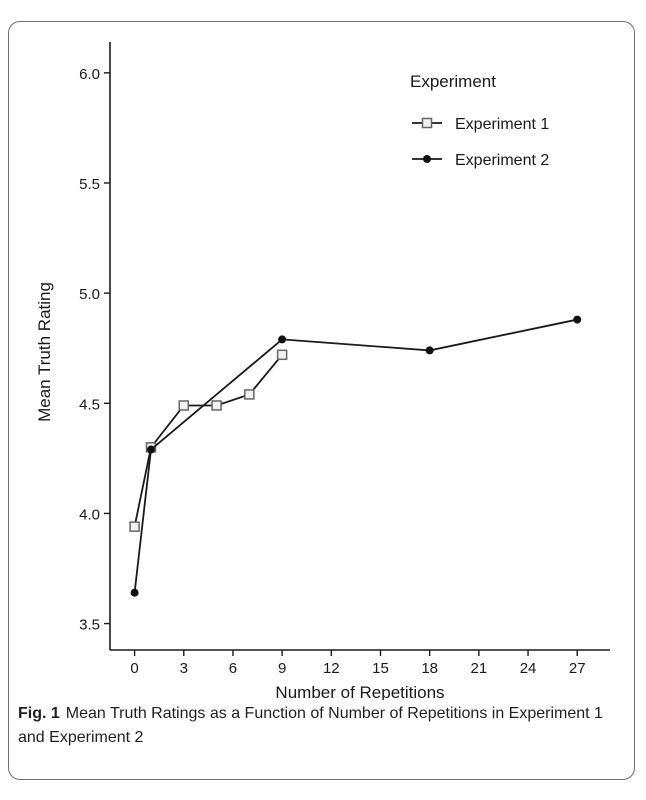 The image size is (646, 800). What do you see at coordinates (528, 668) in the screenshot?
I see `x-tick-label: 24` at bounding box center [528, 668].